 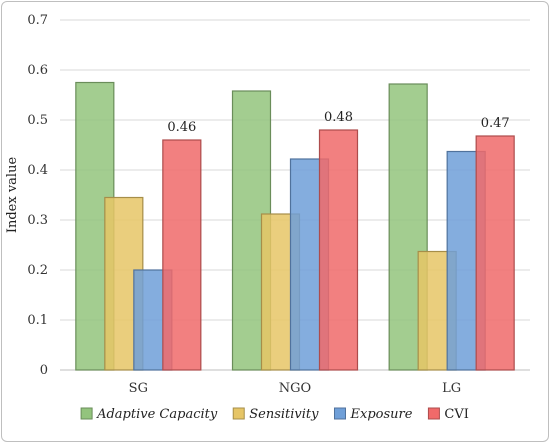 What do you see at coordinates (37, 170) in the screenshot?
I see `y-tick-label: 0.4` at bounding box center [37, 170].